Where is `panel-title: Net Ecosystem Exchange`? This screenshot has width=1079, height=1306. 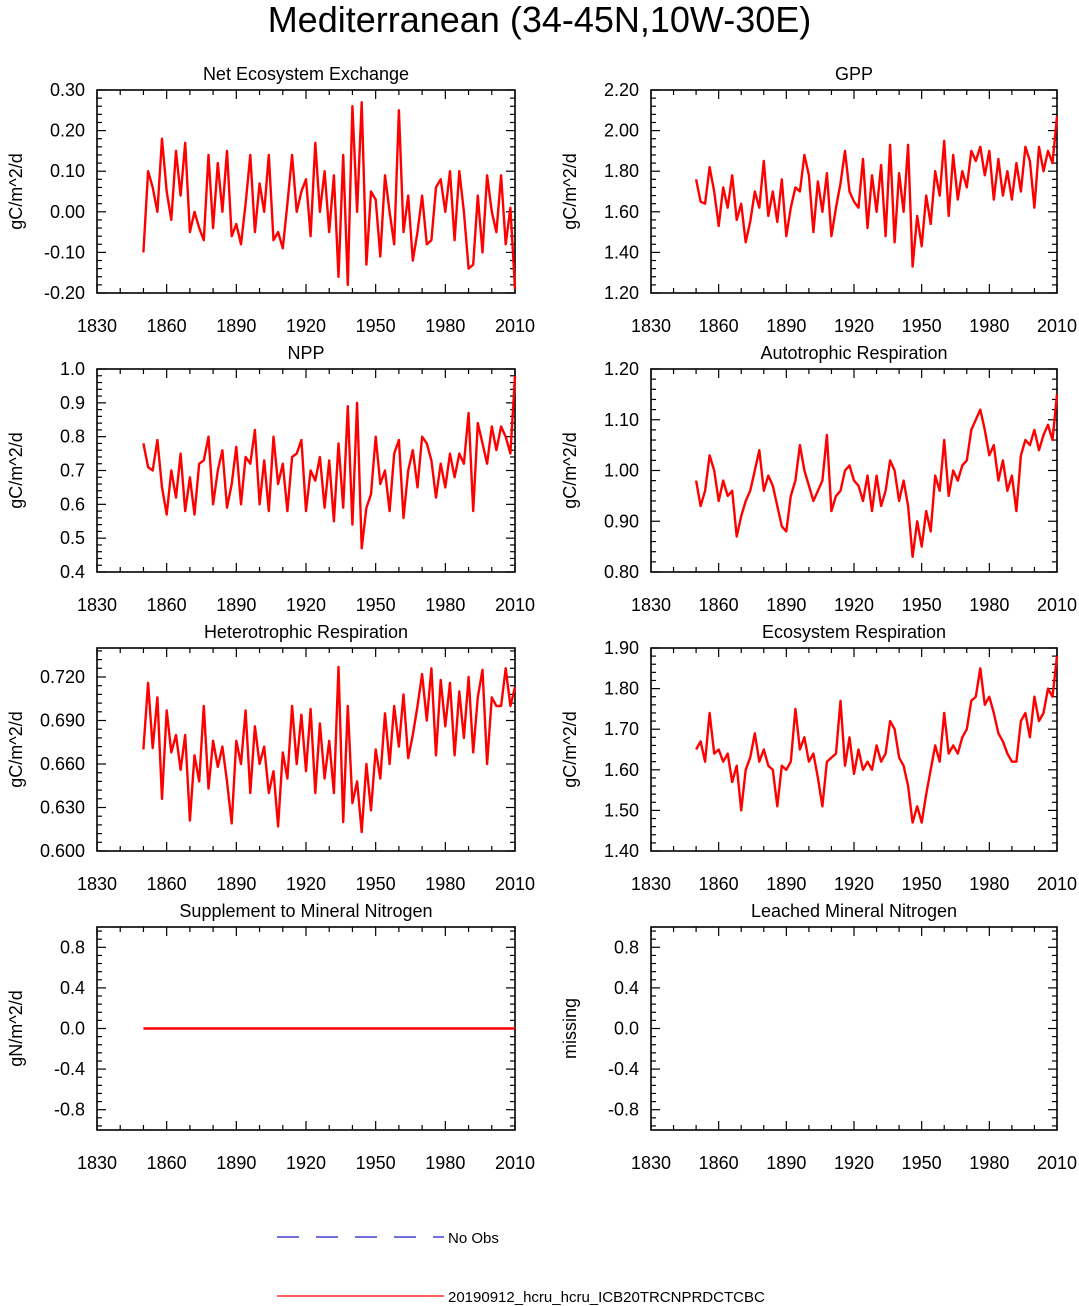 panel-title: Net Ecosystem Exchange is located at coordinates (306, 74).